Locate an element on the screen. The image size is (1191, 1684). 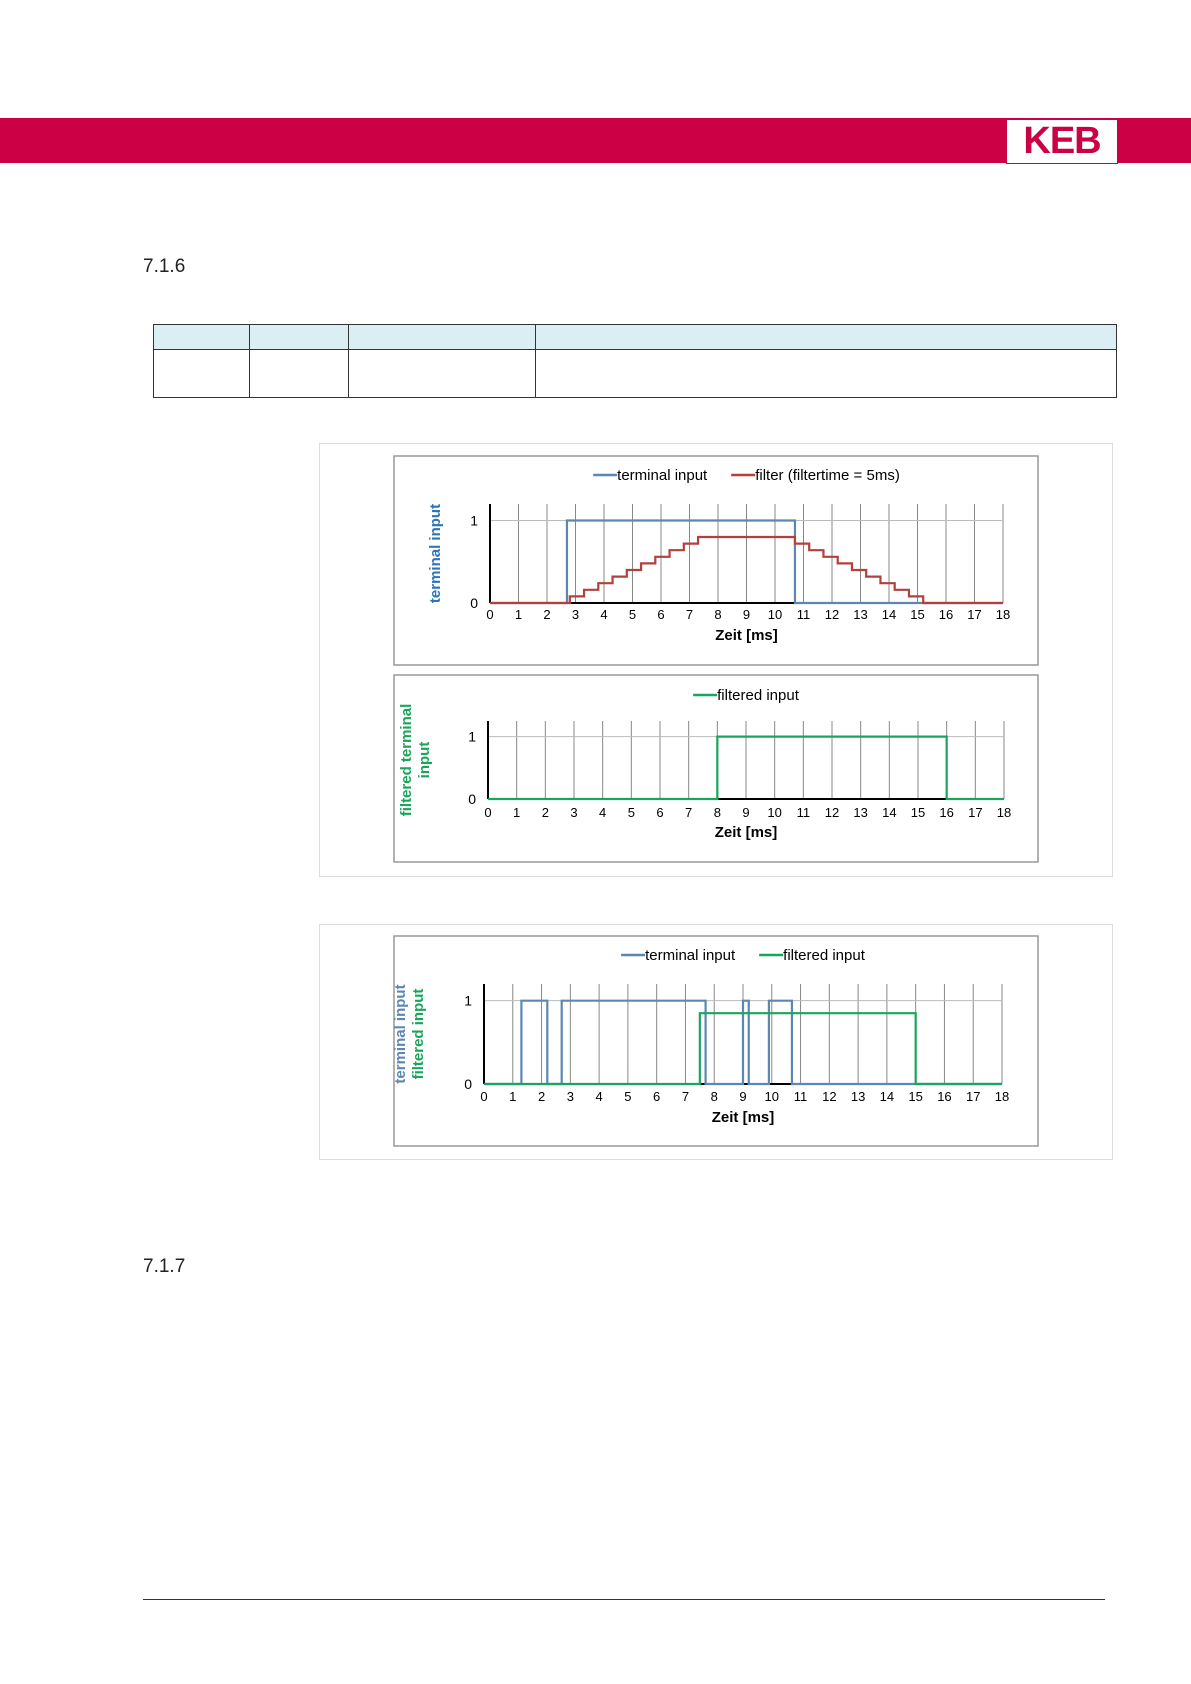
y-axis-label: filtered terminal is located at coordinates (406, 760).